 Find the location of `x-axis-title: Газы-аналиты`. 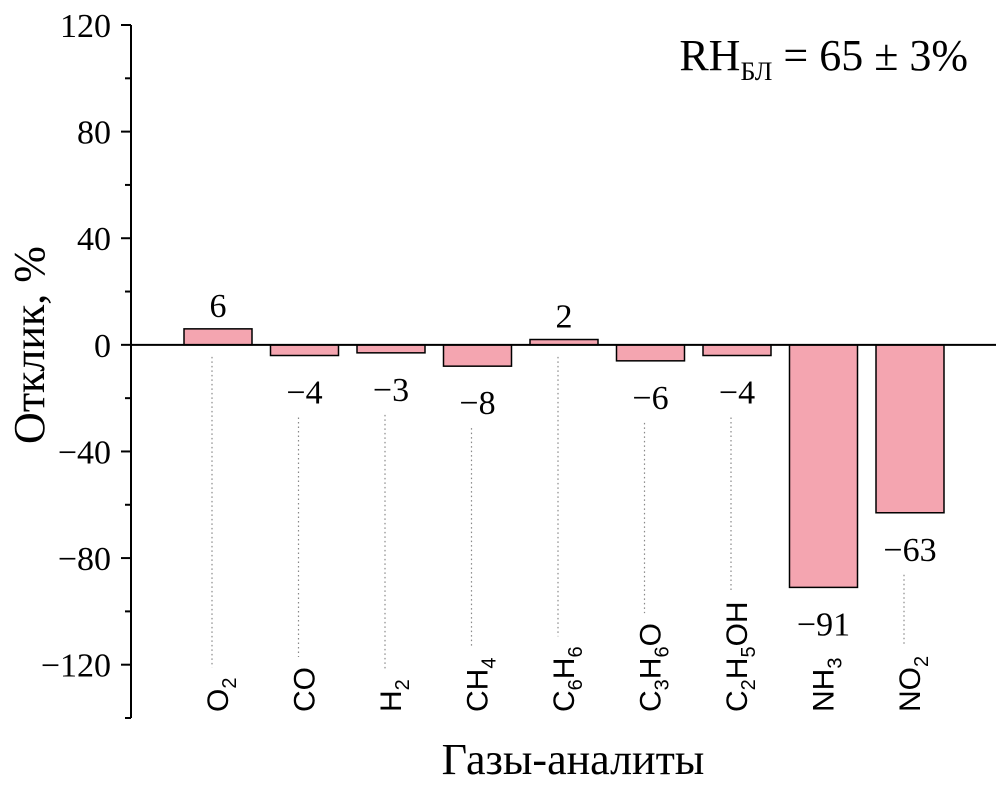

x-axis-title: Газы-аналиты is located at coordinates (573, 759).